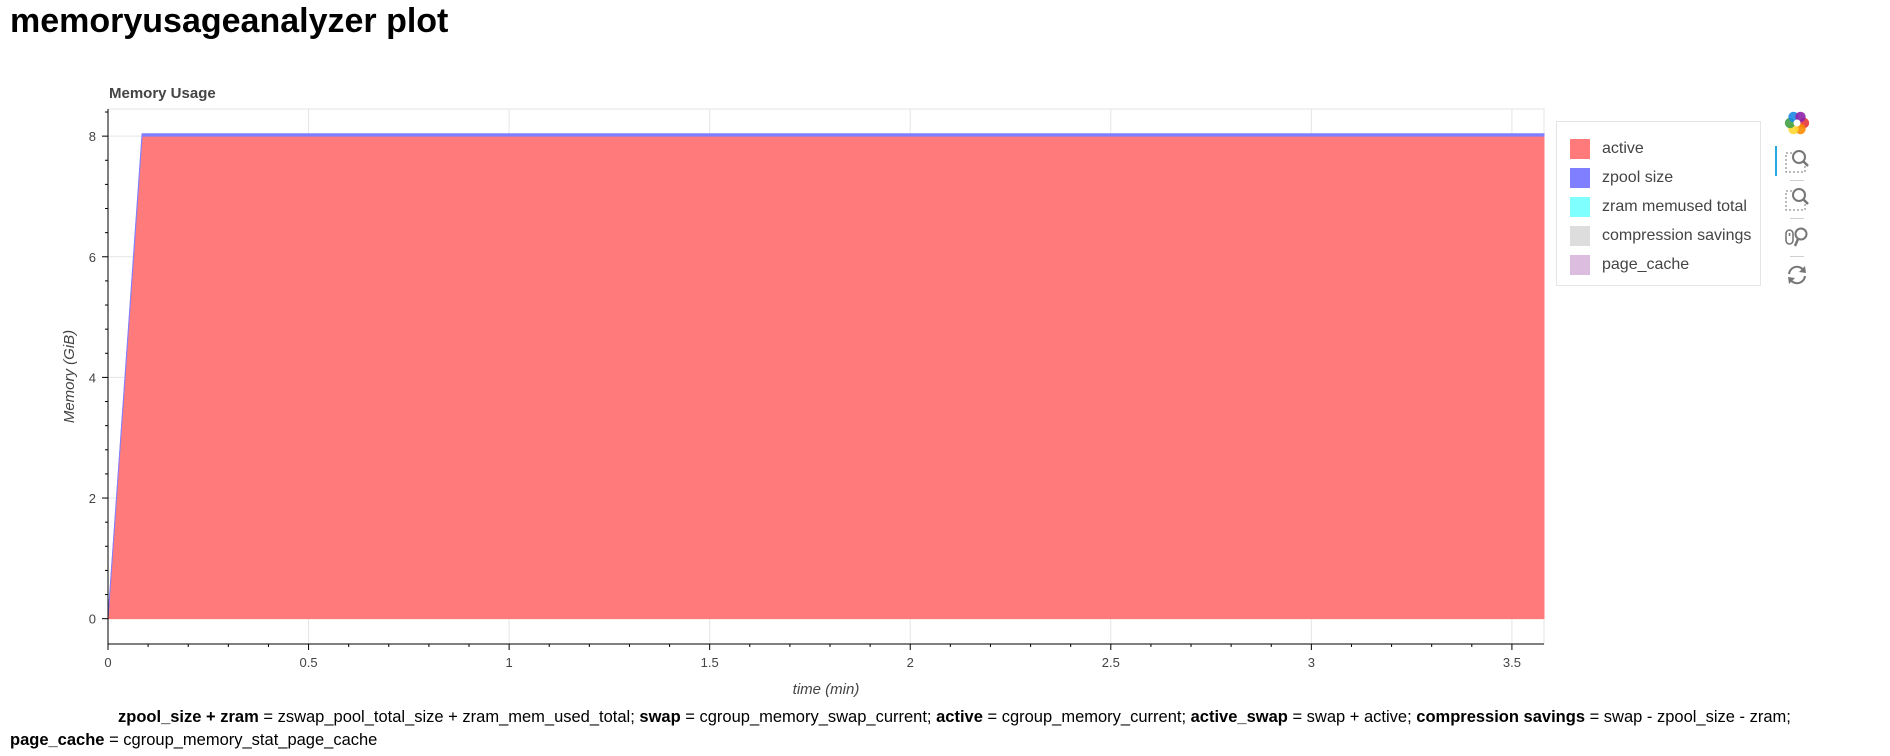 The image size is (1890, 756). I want to click on y-axis-label: Memory (GiB), so click(69, 376).